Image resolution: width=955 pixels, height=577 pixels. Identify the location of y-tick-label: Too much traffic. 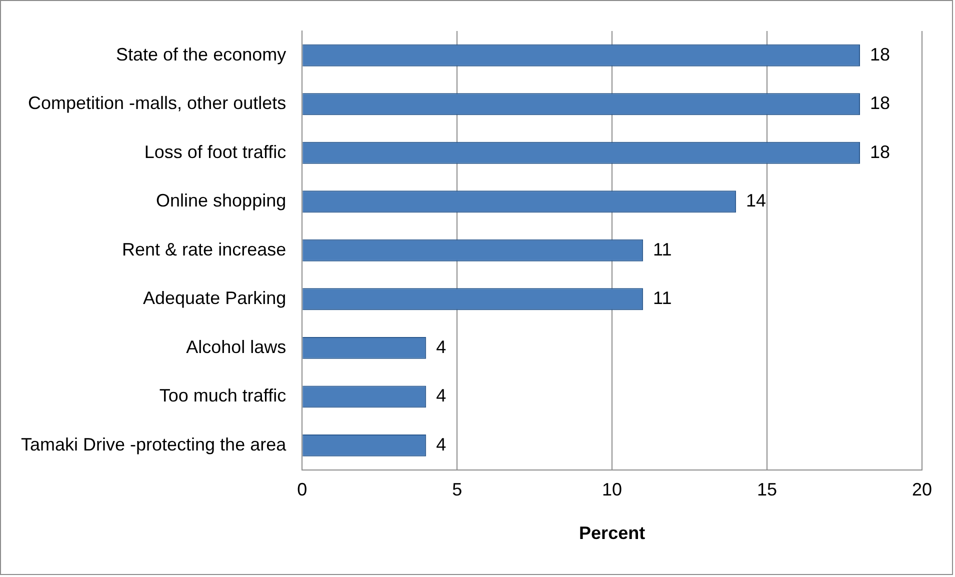
(222, 396).